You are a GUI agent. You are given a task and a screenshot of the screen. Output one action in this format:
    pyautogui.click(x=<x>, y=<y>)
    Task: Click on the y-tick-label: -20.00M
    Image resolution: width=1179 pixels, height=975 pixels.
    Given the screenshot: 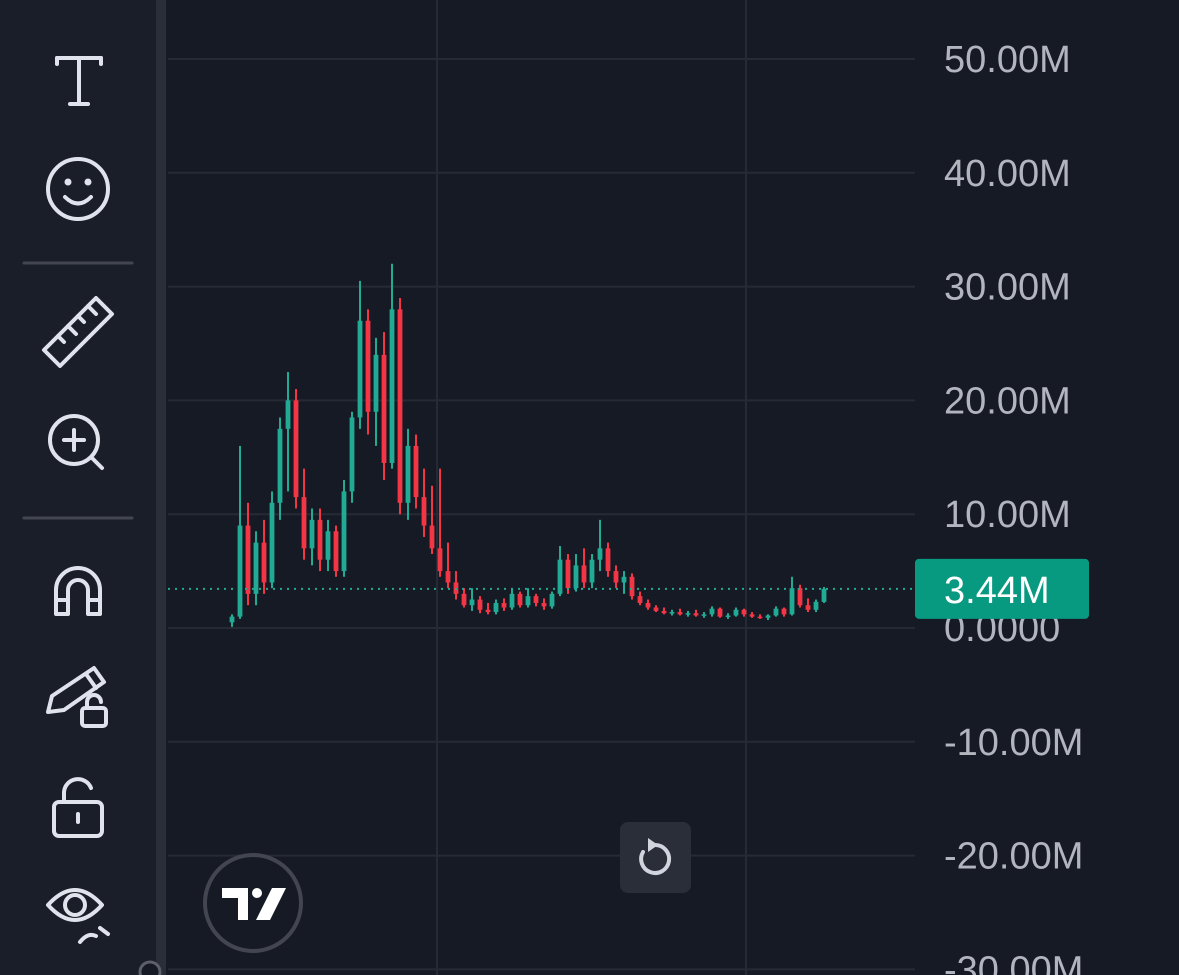 What is the action you would take?
    pyautogui.click(x=1013, y=857)
    